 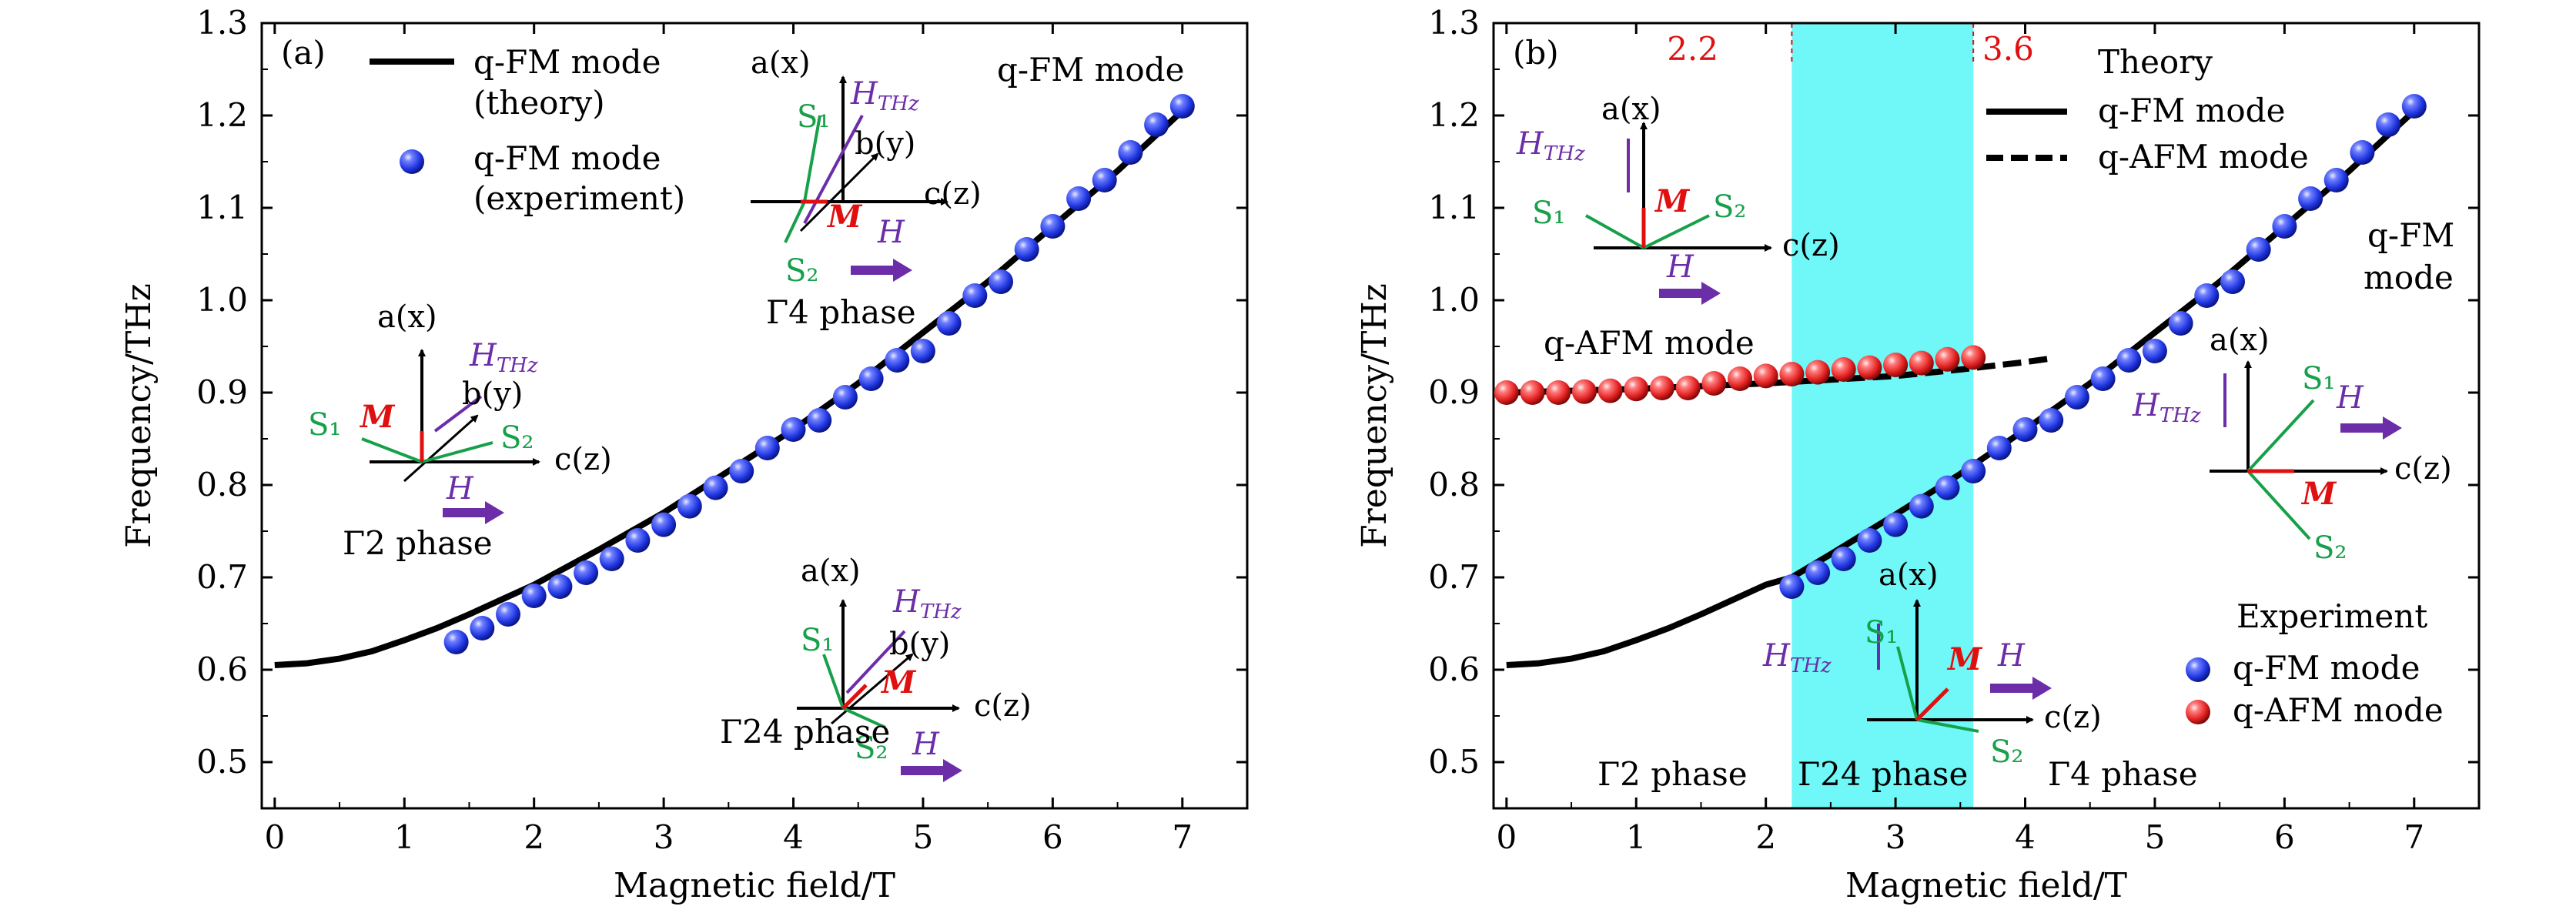 I want to click on legend-label-theory-sub: (theory), so click(x=539, y=103).